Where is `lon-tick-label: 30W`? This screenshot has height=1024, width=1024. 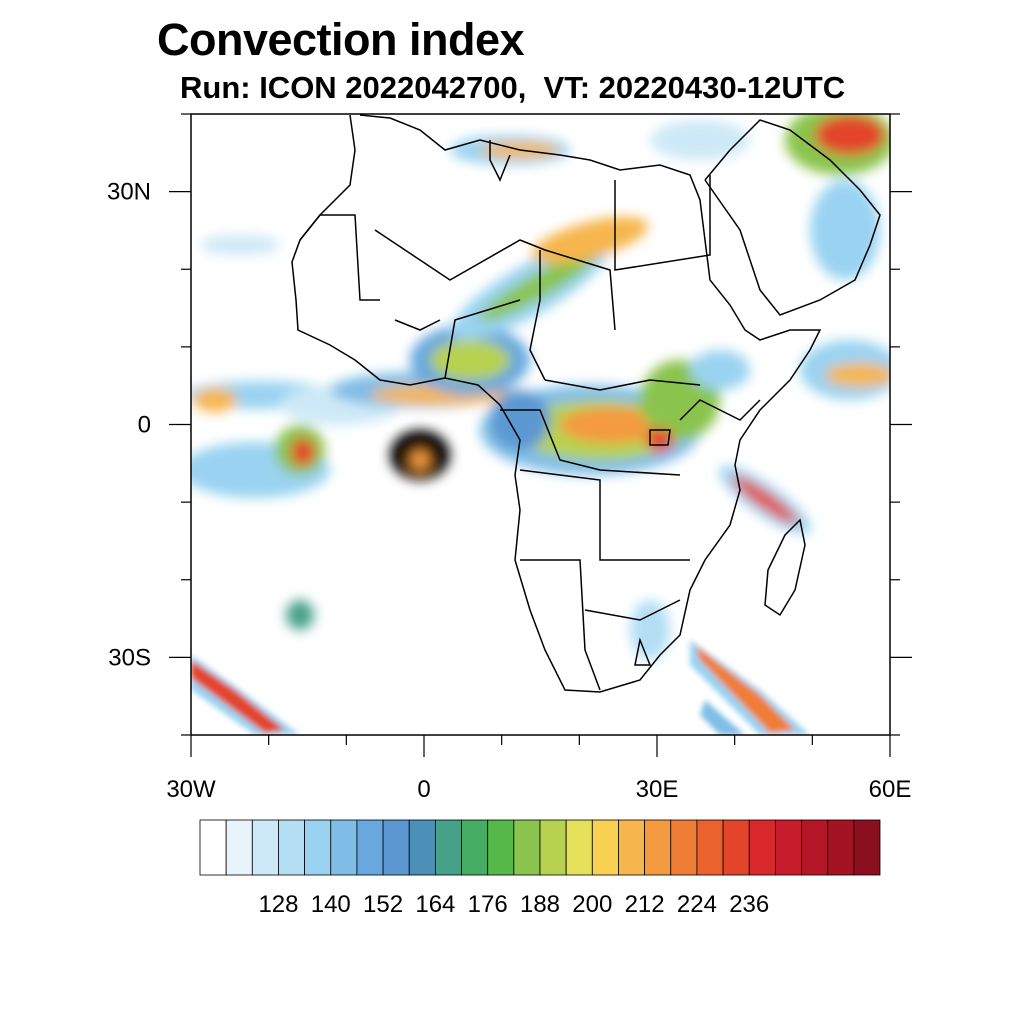 lon-tick-label: 30W is located at coordinates (191, 789).